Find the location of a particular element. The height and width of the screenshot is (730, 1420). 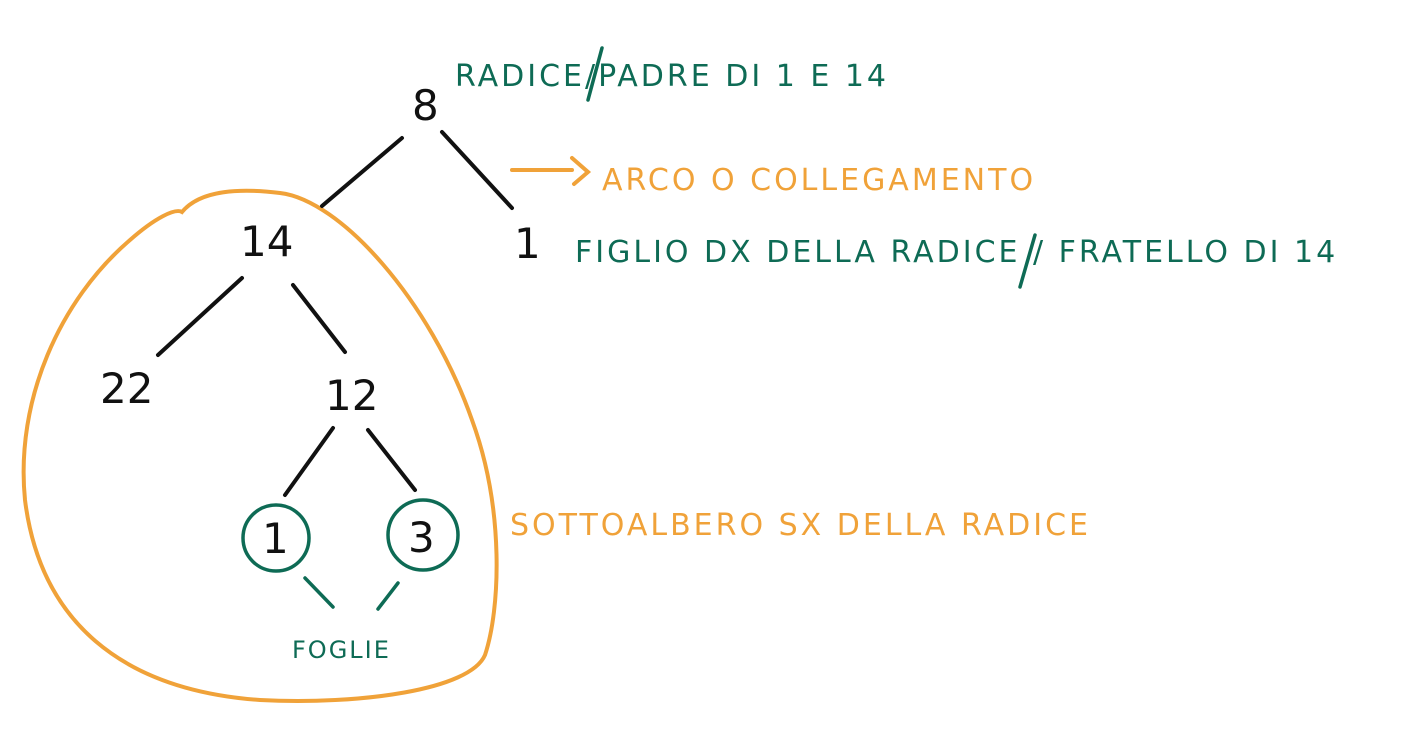

right-child-annotation: FIGLIO DX DELLA RADICE / FRATELLO DI 14 is located at coordinates (956, 252).